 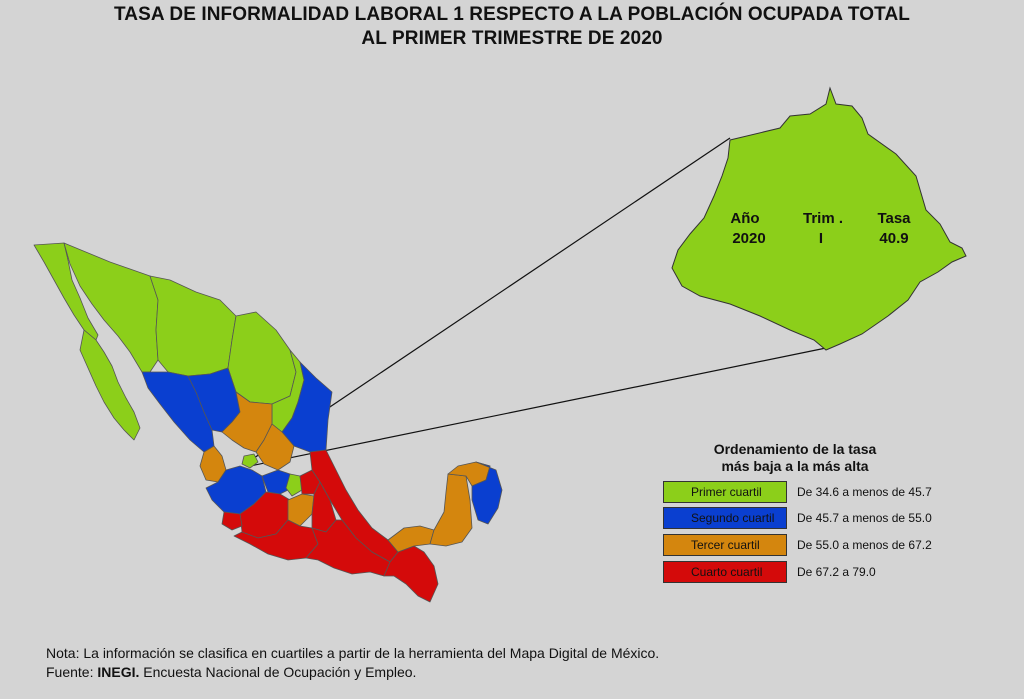 What do you see at coordinates (294, 485) in the screenshot?
I see `state-queretaro` at bounding box center [294, 485].